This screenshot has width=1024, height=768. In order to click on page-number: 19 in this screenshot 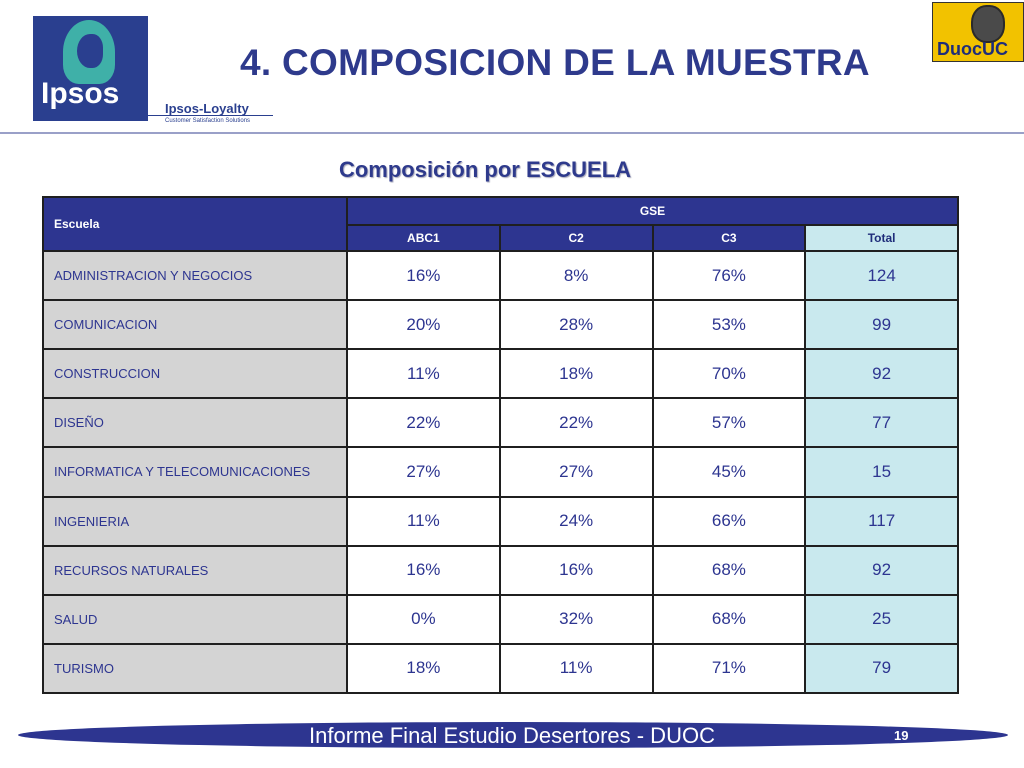, I will do `click(901, 735)`.